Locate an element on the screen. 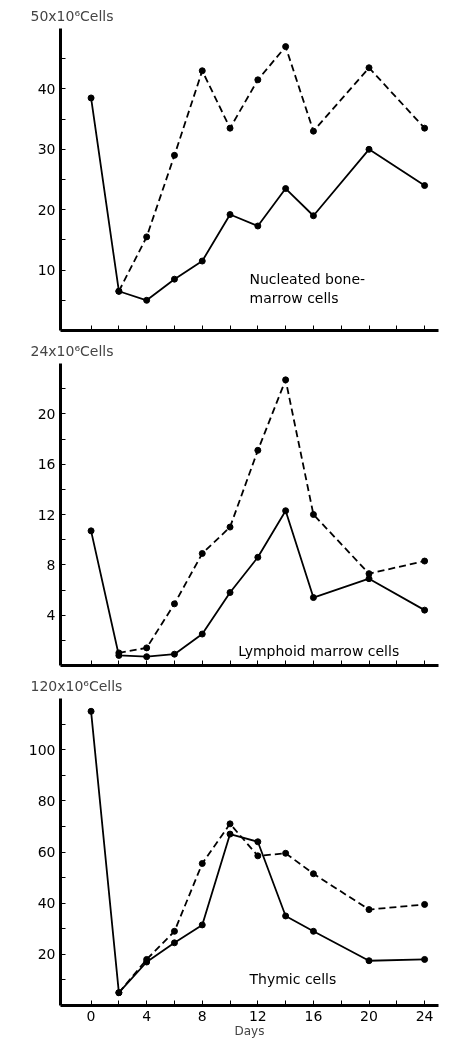 The image size is (456, 1045). x-axis-title: Days is located at coordinates (249, 1030).